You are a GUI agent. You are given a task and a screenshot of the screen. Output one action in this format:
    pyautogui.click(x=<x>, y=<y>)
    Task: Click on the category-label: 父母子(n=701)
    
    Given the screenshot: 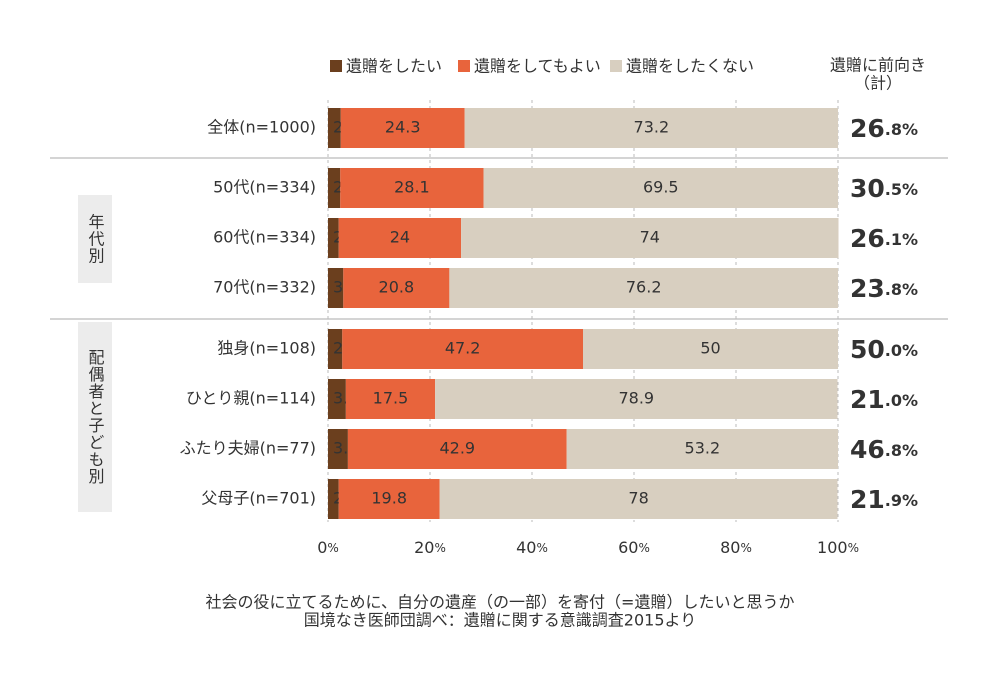 What is the action you would take?
    pyautogui.click(x=258, y=498)
    